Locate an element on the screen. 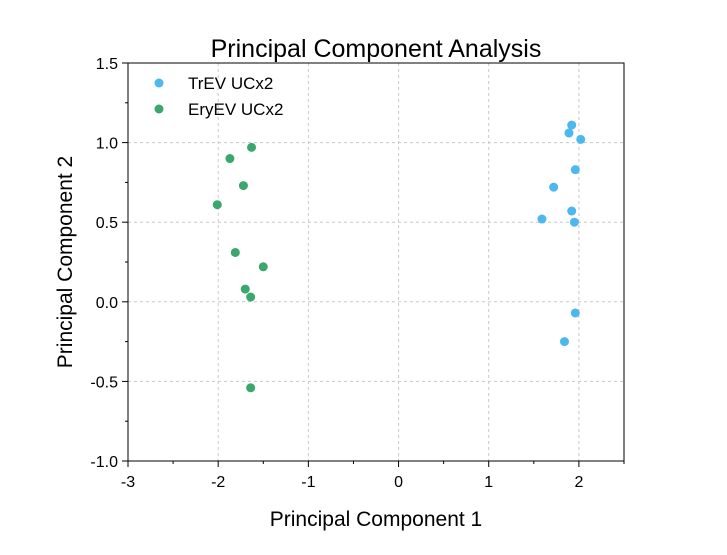 The height and width of the screenshot is (555, 727). legend-label: EryEV UCx2 is located at coordinates (235, 109).